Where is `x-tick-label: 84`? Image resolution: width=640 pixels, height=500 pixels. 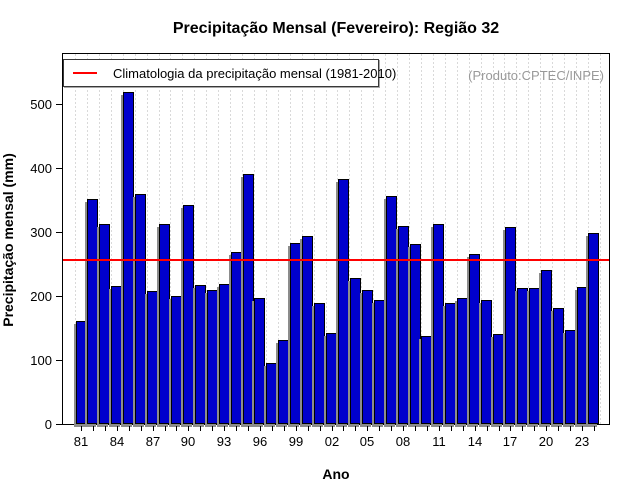 x-tick-label: 84 is located at coordinates (117, 441).